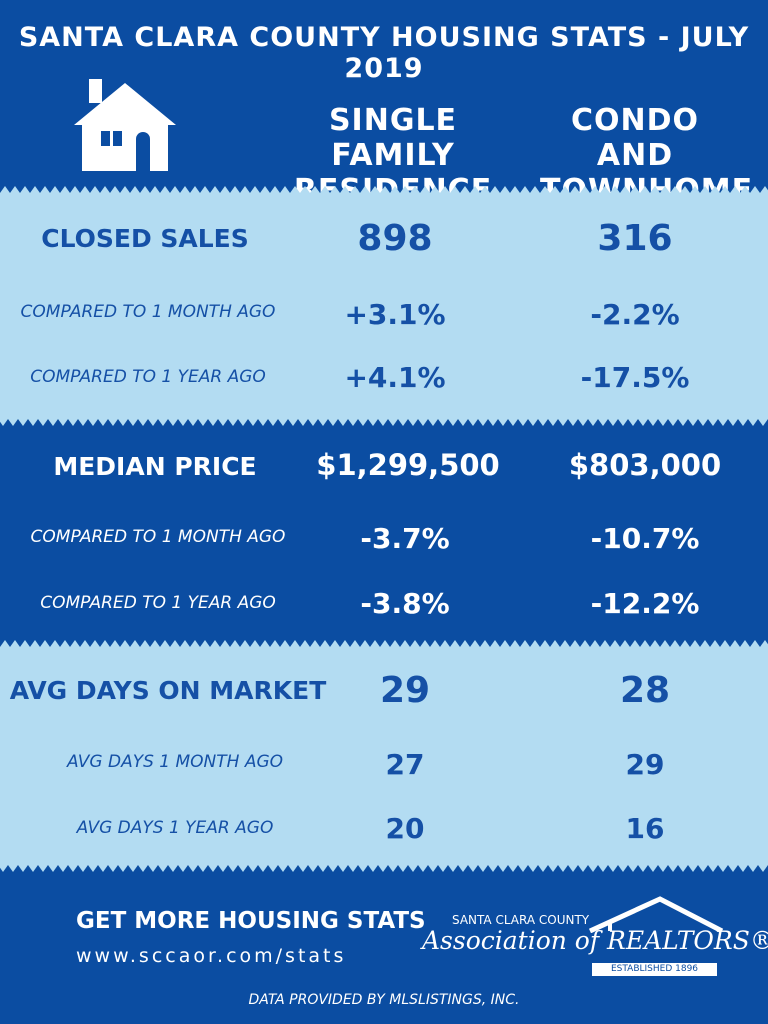 The width and height of the screenshot is (768, 1024). I want to click on data-credit: DATA PROVIDED BY MLSLISTINGS, INC., so click(384, 1000).